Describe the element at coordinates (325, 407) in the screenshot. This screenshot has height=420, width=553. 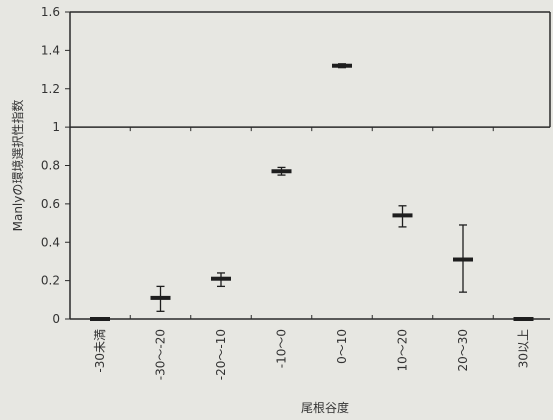
I see `x-axis-title: 尾根谷度` at that location.